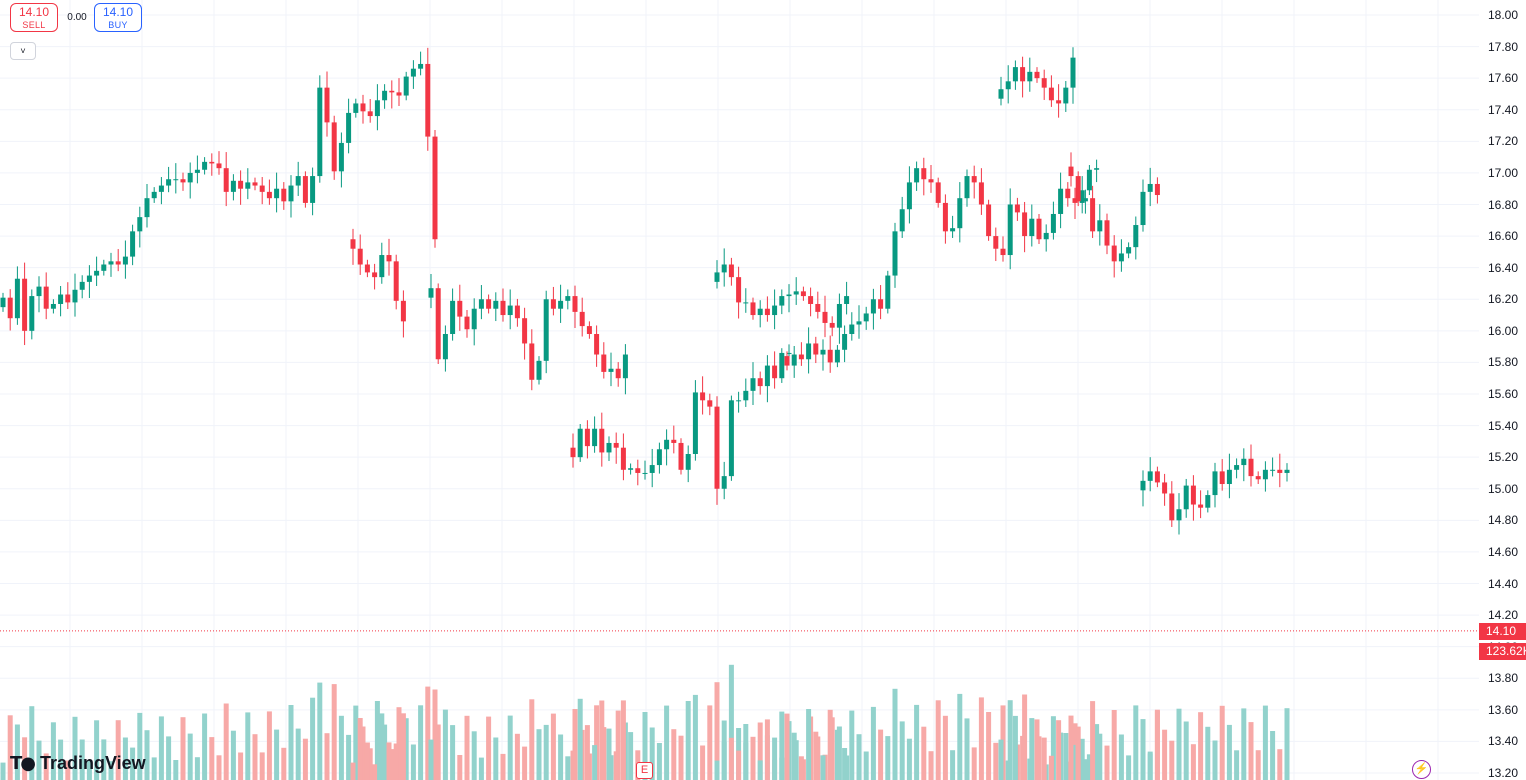 This screenshot has width=1526, height=780. What do you see at coordinates (1503, 109) in the screenshot?
I see `y-tick-label: 17.40` at bounding box center [1503, 109].